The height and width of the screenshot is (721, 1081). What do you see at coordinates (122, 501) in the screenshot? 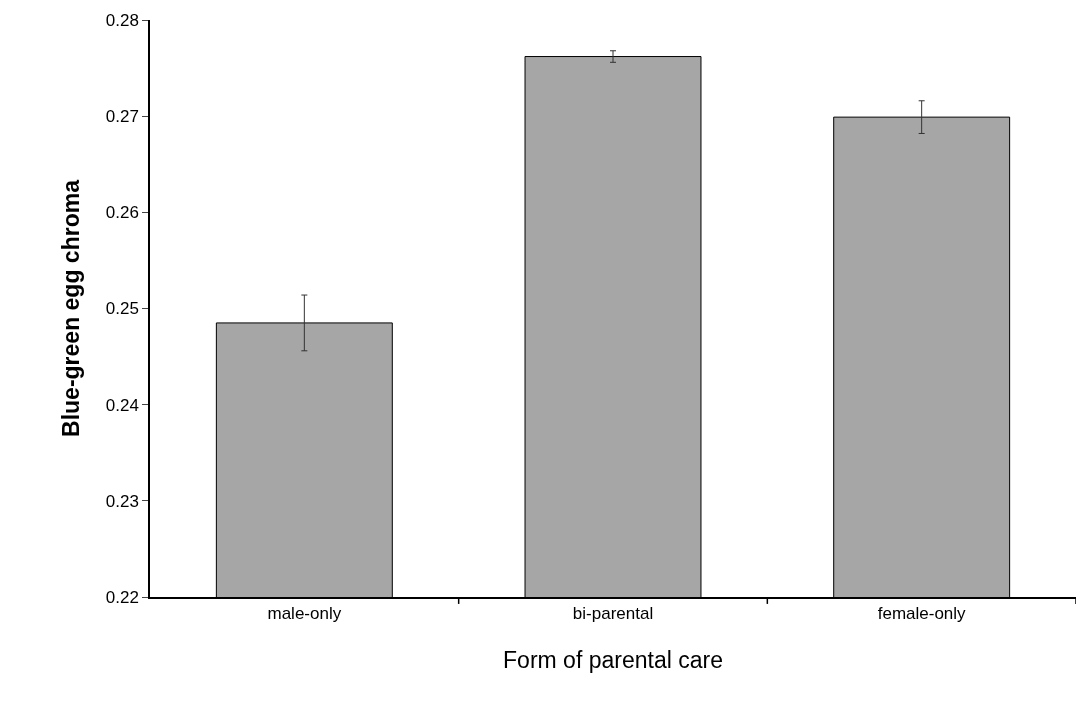
I see `y-tick-label: 0.23` at bounding box center [122, 501].